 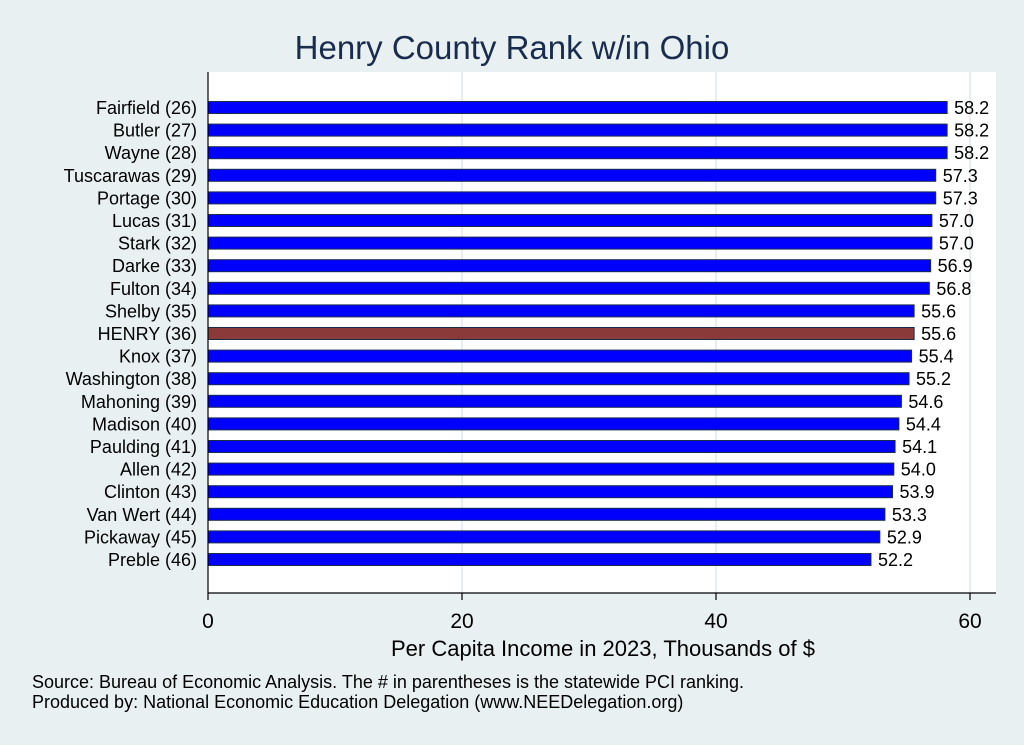 What do you see at coordinates (568, 288) in the screenshot?
I see `bar-fulton` at bounding box center [568, 288].